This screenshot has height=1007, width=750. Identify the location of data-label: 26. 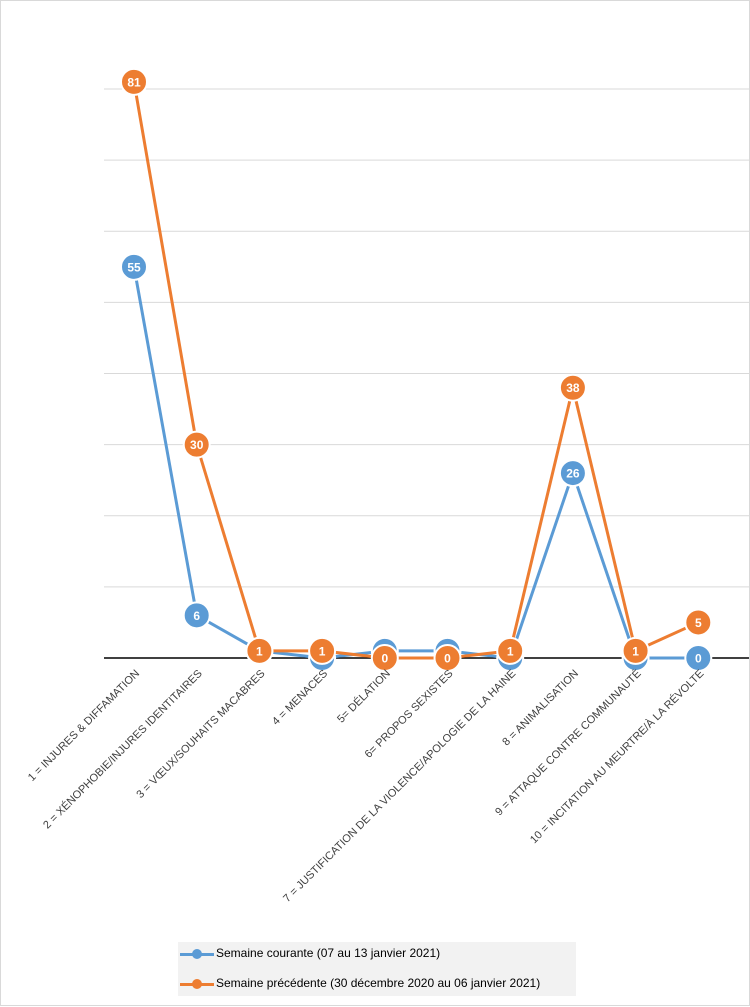
(573, 474).